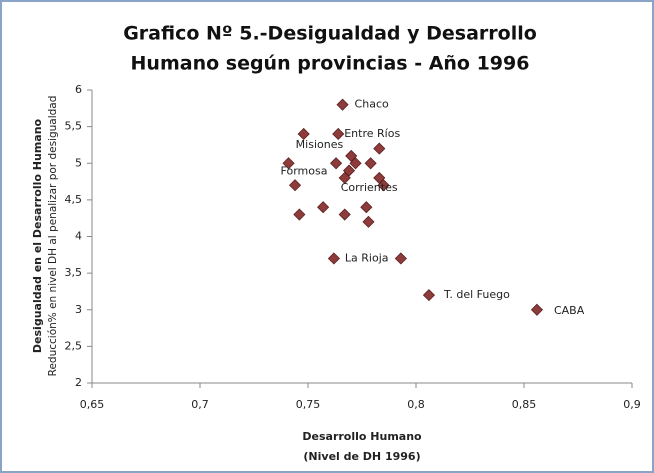 Image resolution: width=654 pixels, height=473 pixels. I want to click on point-label: Corrientes, so click(369, 187).